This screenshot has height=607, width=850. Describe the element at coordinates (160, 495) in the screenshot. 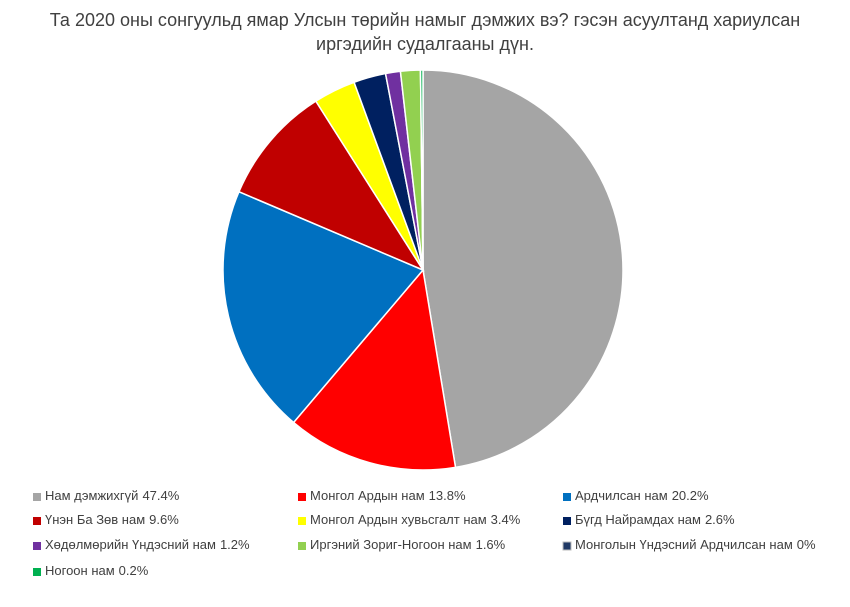

I see `legend-value: 47.4%` at that location.